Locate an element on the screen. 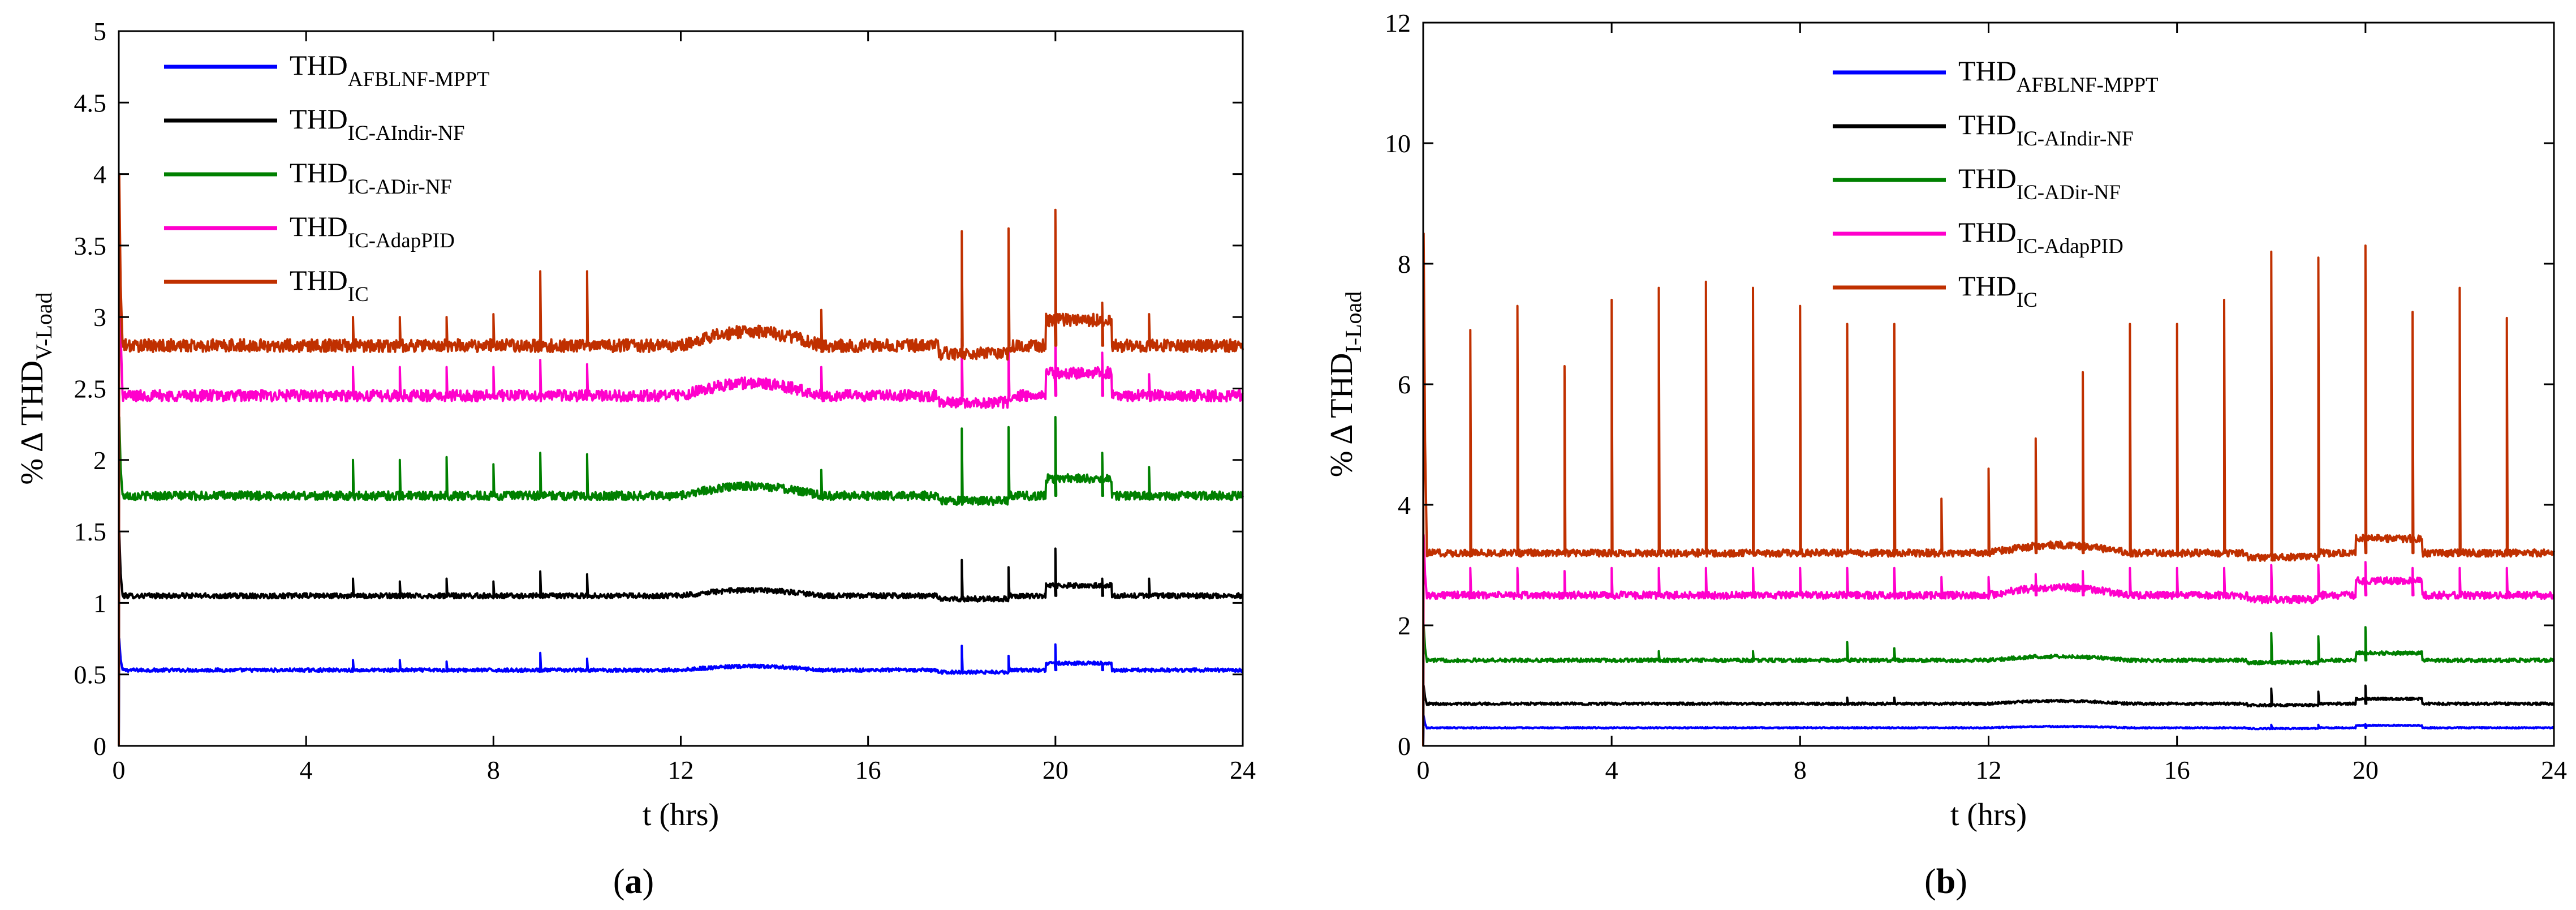 This screenshot has height=910, width=2576. panel-label: (b) is located at coordinates (1945, 881).